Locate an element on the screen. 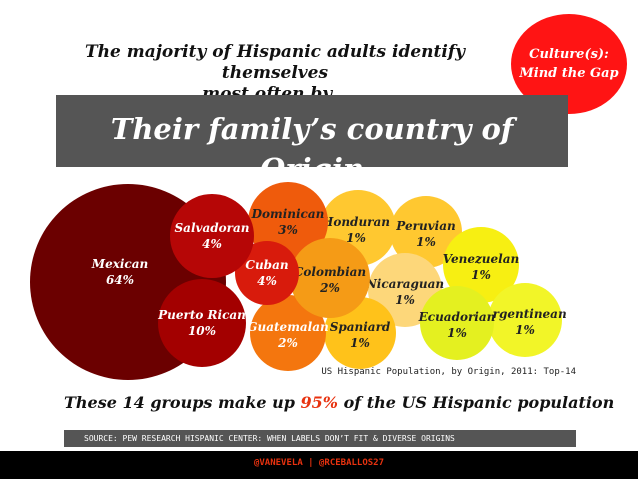  bubble-label-ecuadorian: Ecuadorian is located at coordinates (457, 317).